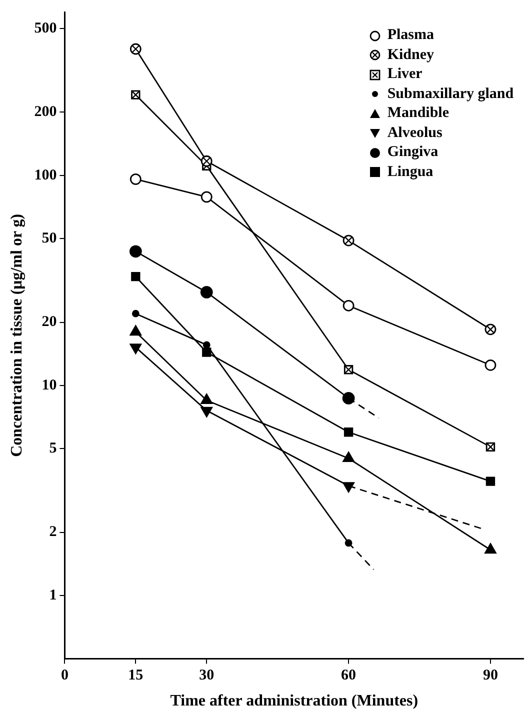 The width and height of the screenshot is (531, 719). Describe the element at coordinates (206, 676) in the screenshot. I see `x-tick-label: 30` at that location.